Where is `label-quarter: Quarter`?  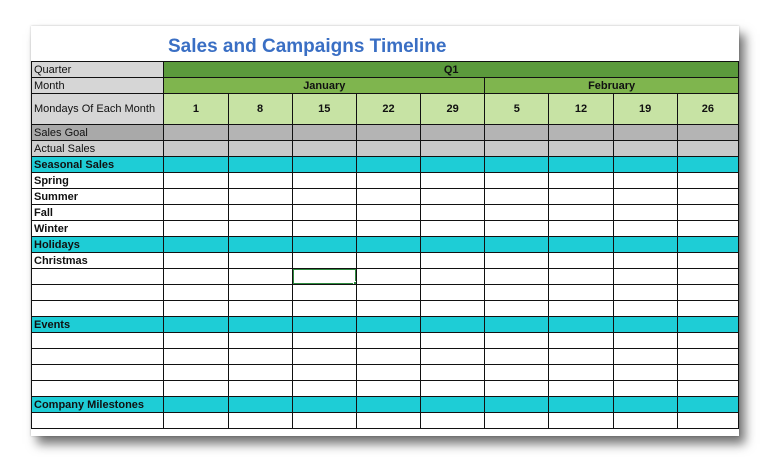 label-quarter: Quarter is located at coordinates (98, 70).